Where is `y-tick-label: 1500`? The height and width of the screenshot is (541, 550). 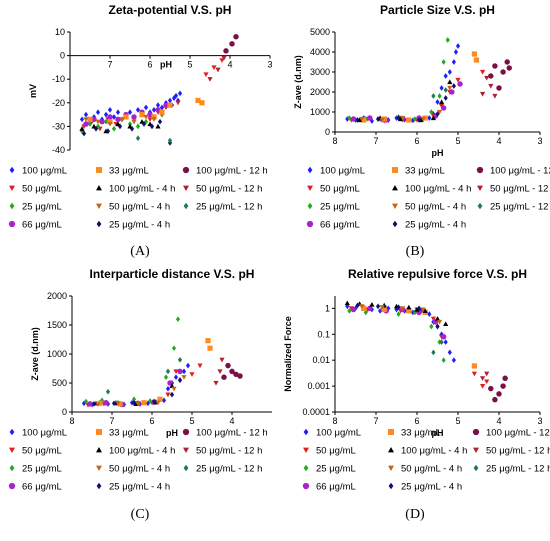 y-tick-label: 1500 is located at coordinates (57, 325).